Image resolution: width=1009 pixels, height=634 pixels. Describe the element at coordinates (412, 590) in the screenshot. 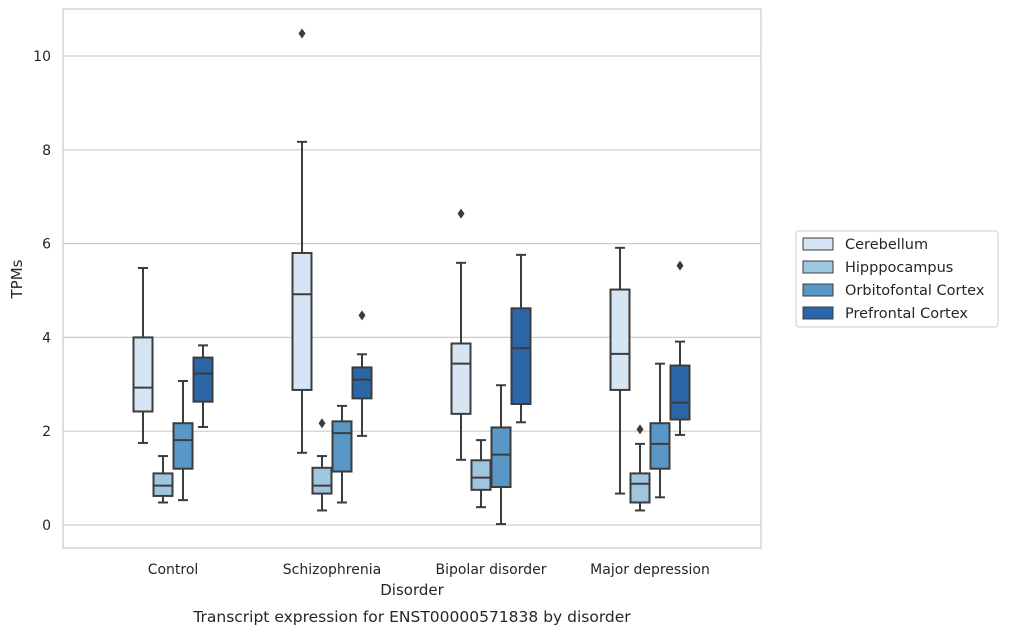

I see `x-axis-label: Disorder` at that location.